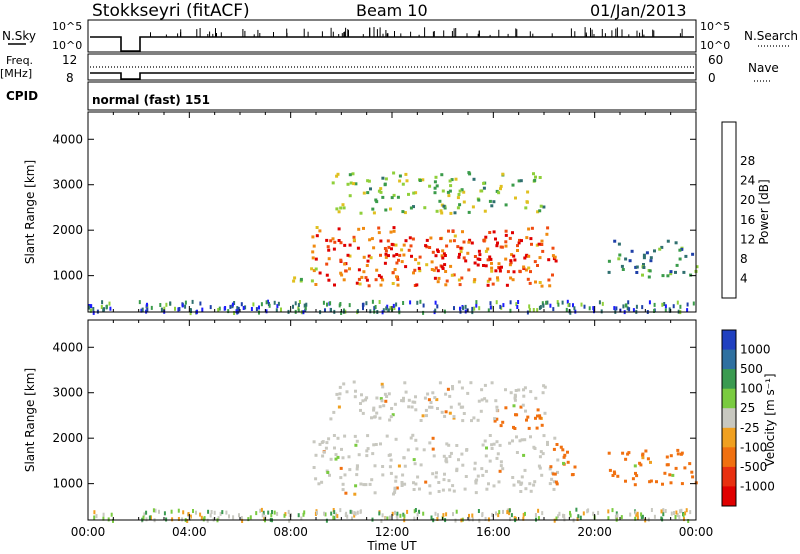 The image size is (800, 554). Describe the element at coordinates (19, 36) in the screenshot. I see `nsky-label: N.Sky` at that location.